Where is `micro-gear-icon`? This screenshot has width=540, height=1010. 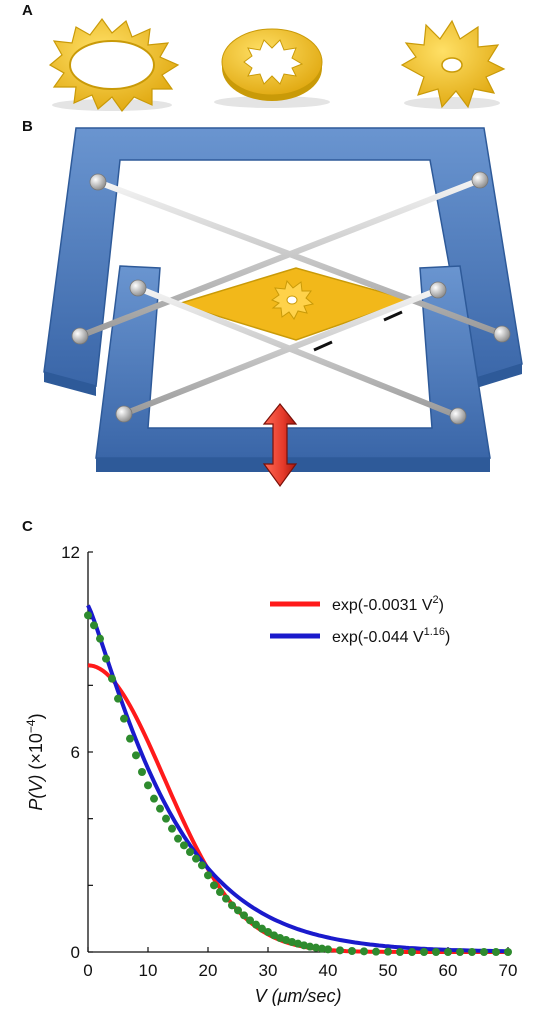 micro-gear-icon is located at coordinates (292, 299).